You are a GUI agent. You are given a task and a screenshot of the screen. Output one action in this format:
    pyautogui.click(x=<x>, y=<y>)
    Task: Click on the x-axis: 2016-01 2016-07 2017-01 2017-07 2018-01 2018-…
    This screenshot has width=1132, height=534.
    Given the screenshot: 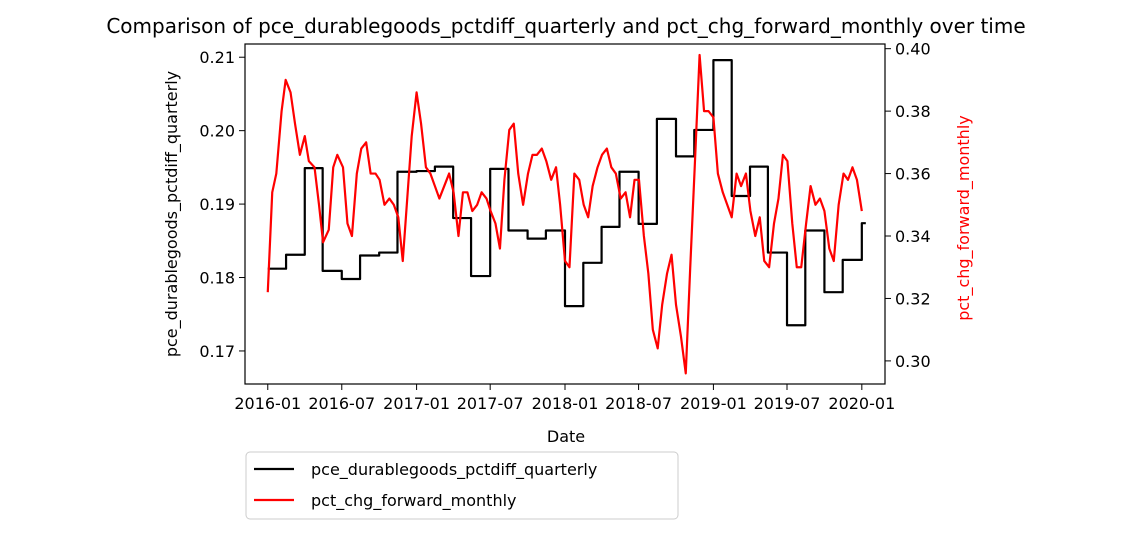 What is the action you would take?
    pyautogui.click(x=564, y=398)
    